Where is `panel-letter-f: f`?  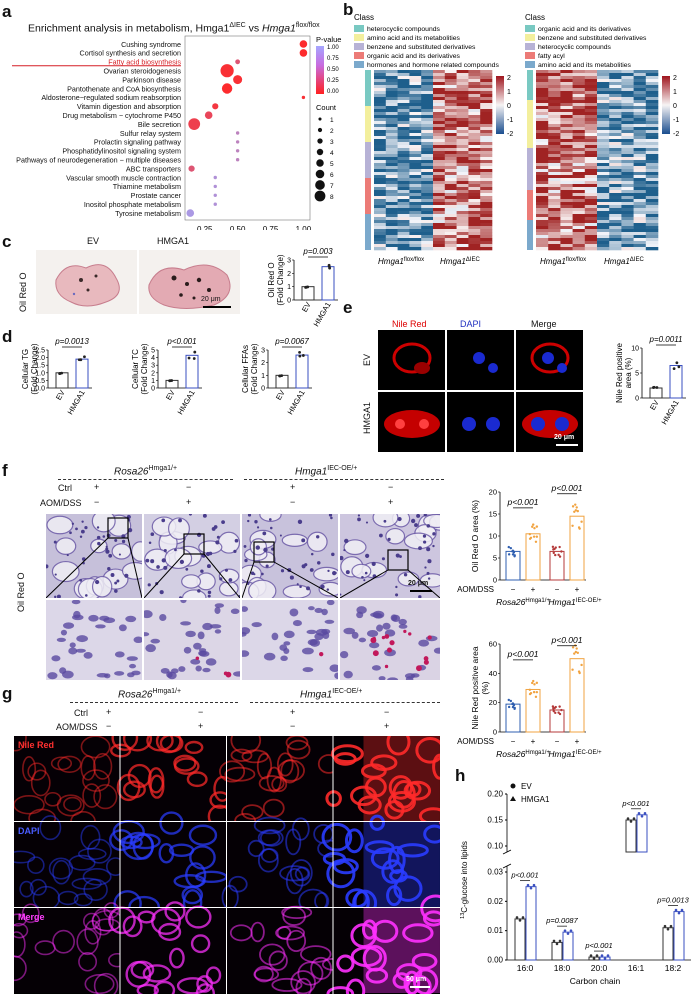
panel-letter-f: f is located at coordinates (5, 470).